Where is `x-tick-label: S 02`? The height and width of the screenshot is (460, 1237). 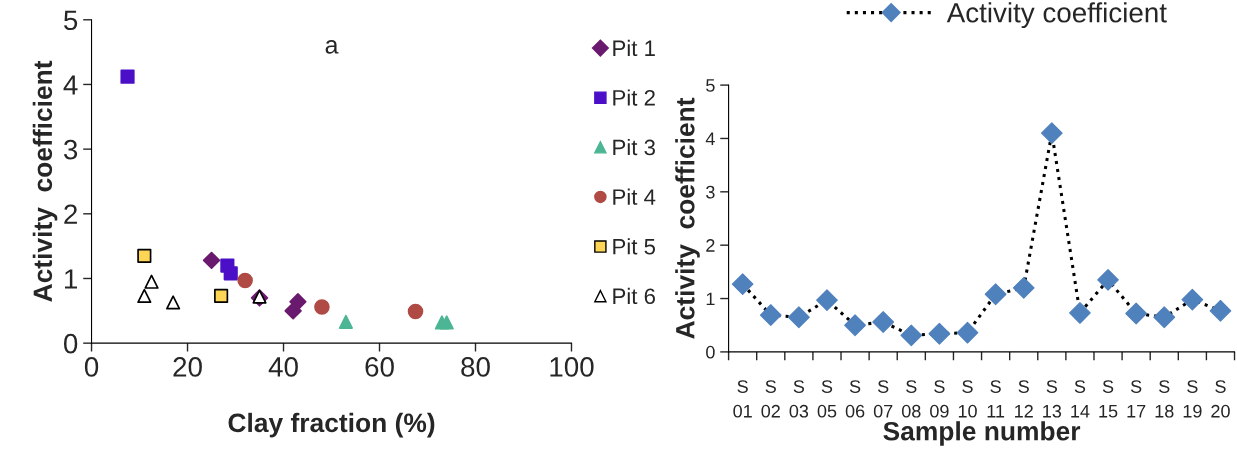
x-tick-label: S 02 is located at coordinates (770, 399).